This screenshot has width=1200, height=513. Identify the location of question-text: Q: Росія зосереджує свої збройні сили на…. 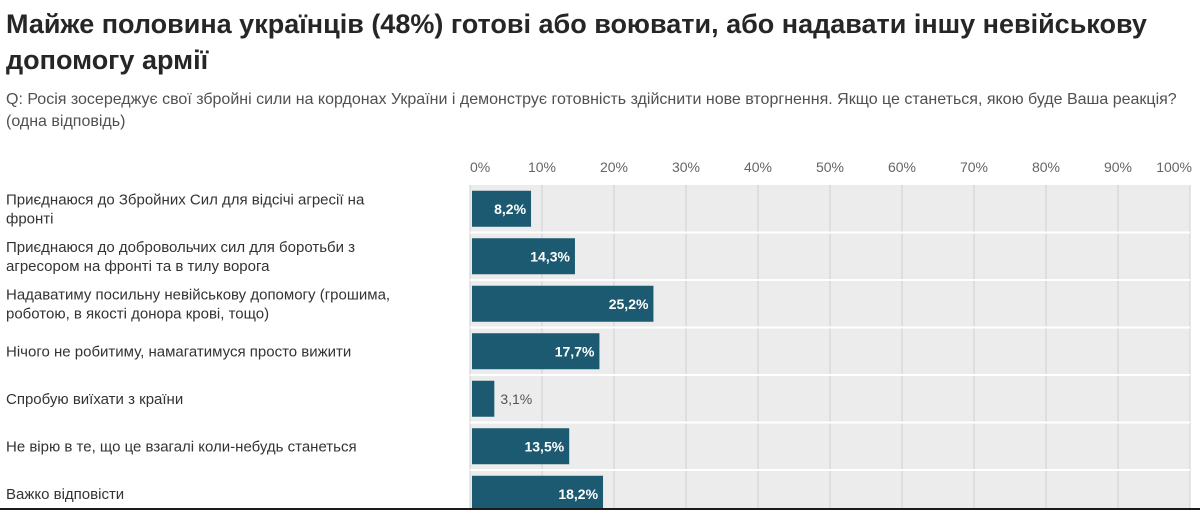
(591, 110).